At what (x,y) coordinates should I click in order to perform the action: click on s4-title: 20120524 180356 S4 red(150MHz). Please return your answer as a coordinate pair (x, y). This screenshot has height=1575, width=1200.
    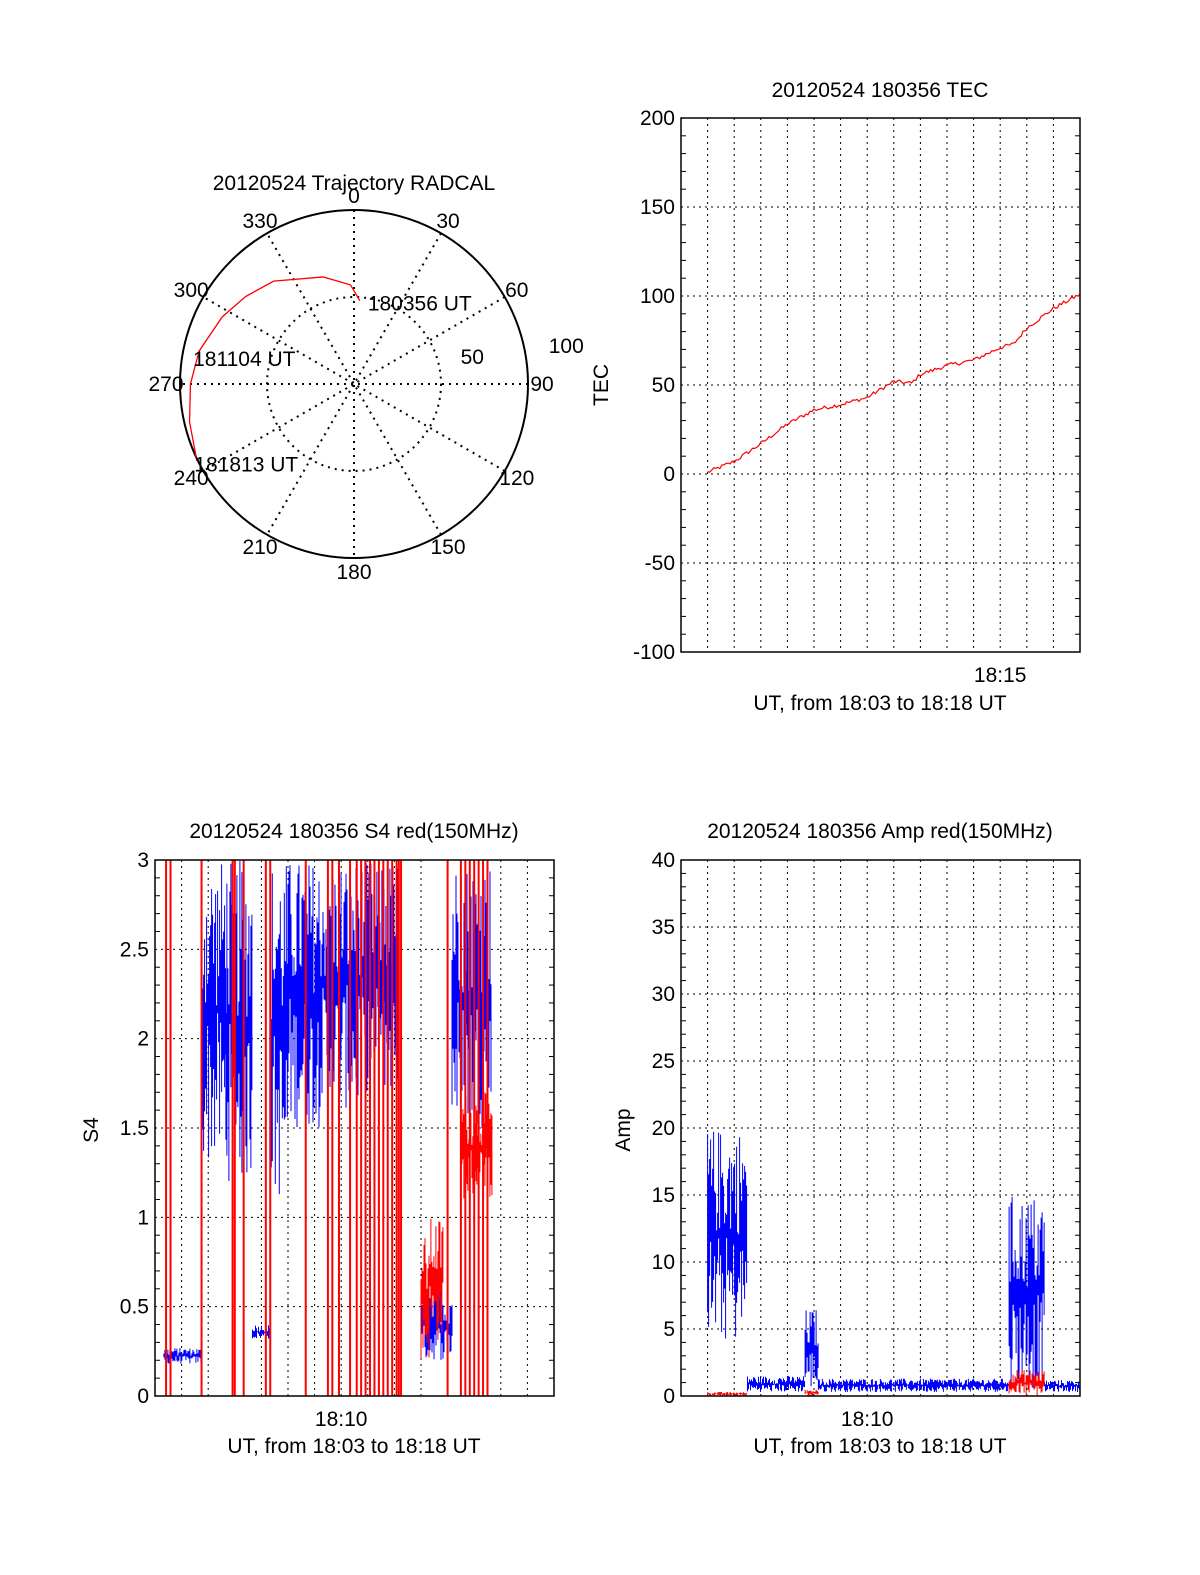
    Looking at the image, I should click on (353, 831).